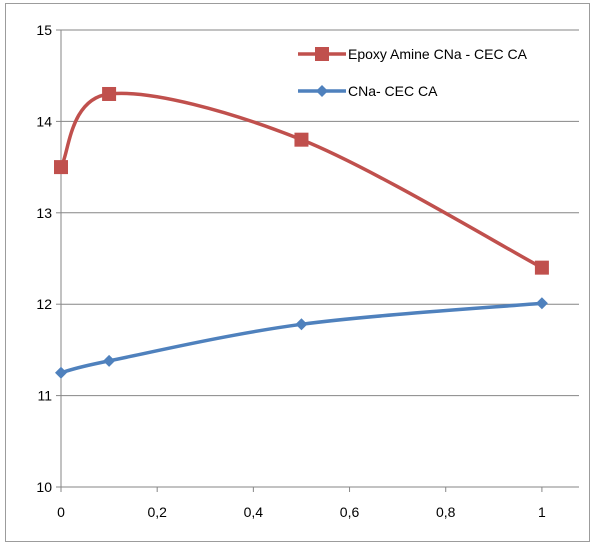  I want to click on y-tick-label-2: 12, so click(44, 304).